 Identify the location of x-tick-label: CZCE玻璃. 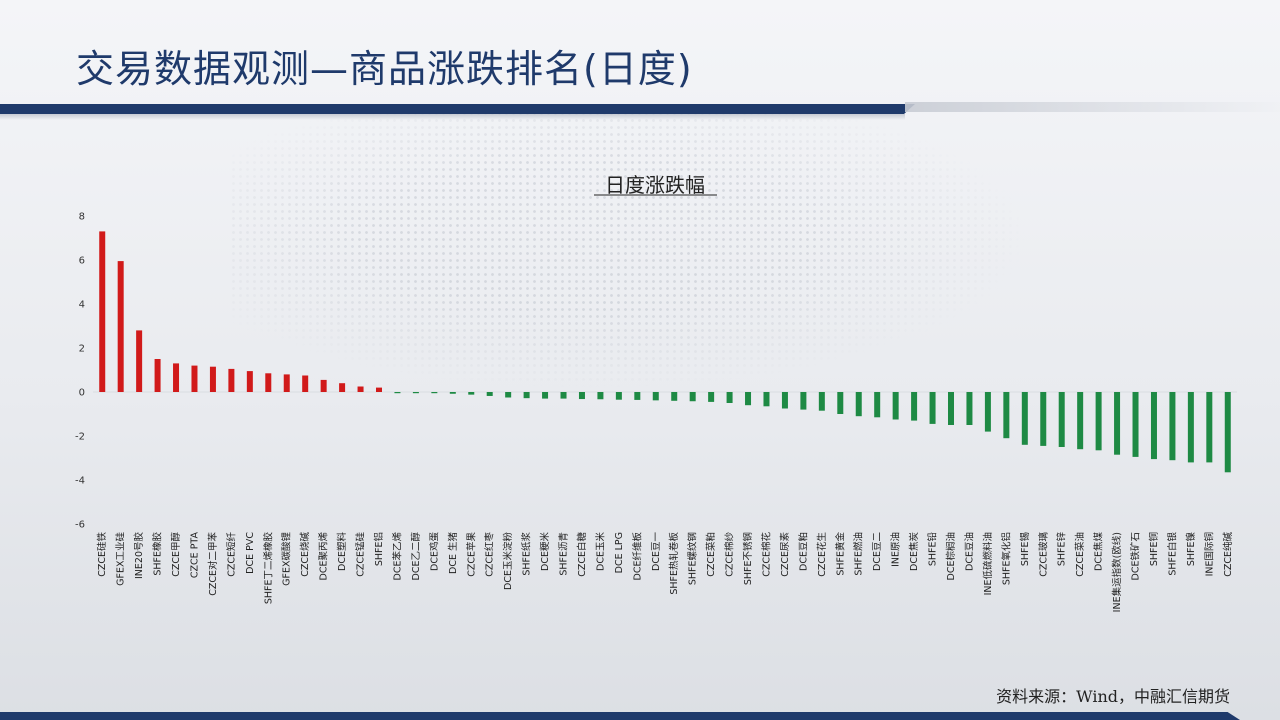
(1043, 554).